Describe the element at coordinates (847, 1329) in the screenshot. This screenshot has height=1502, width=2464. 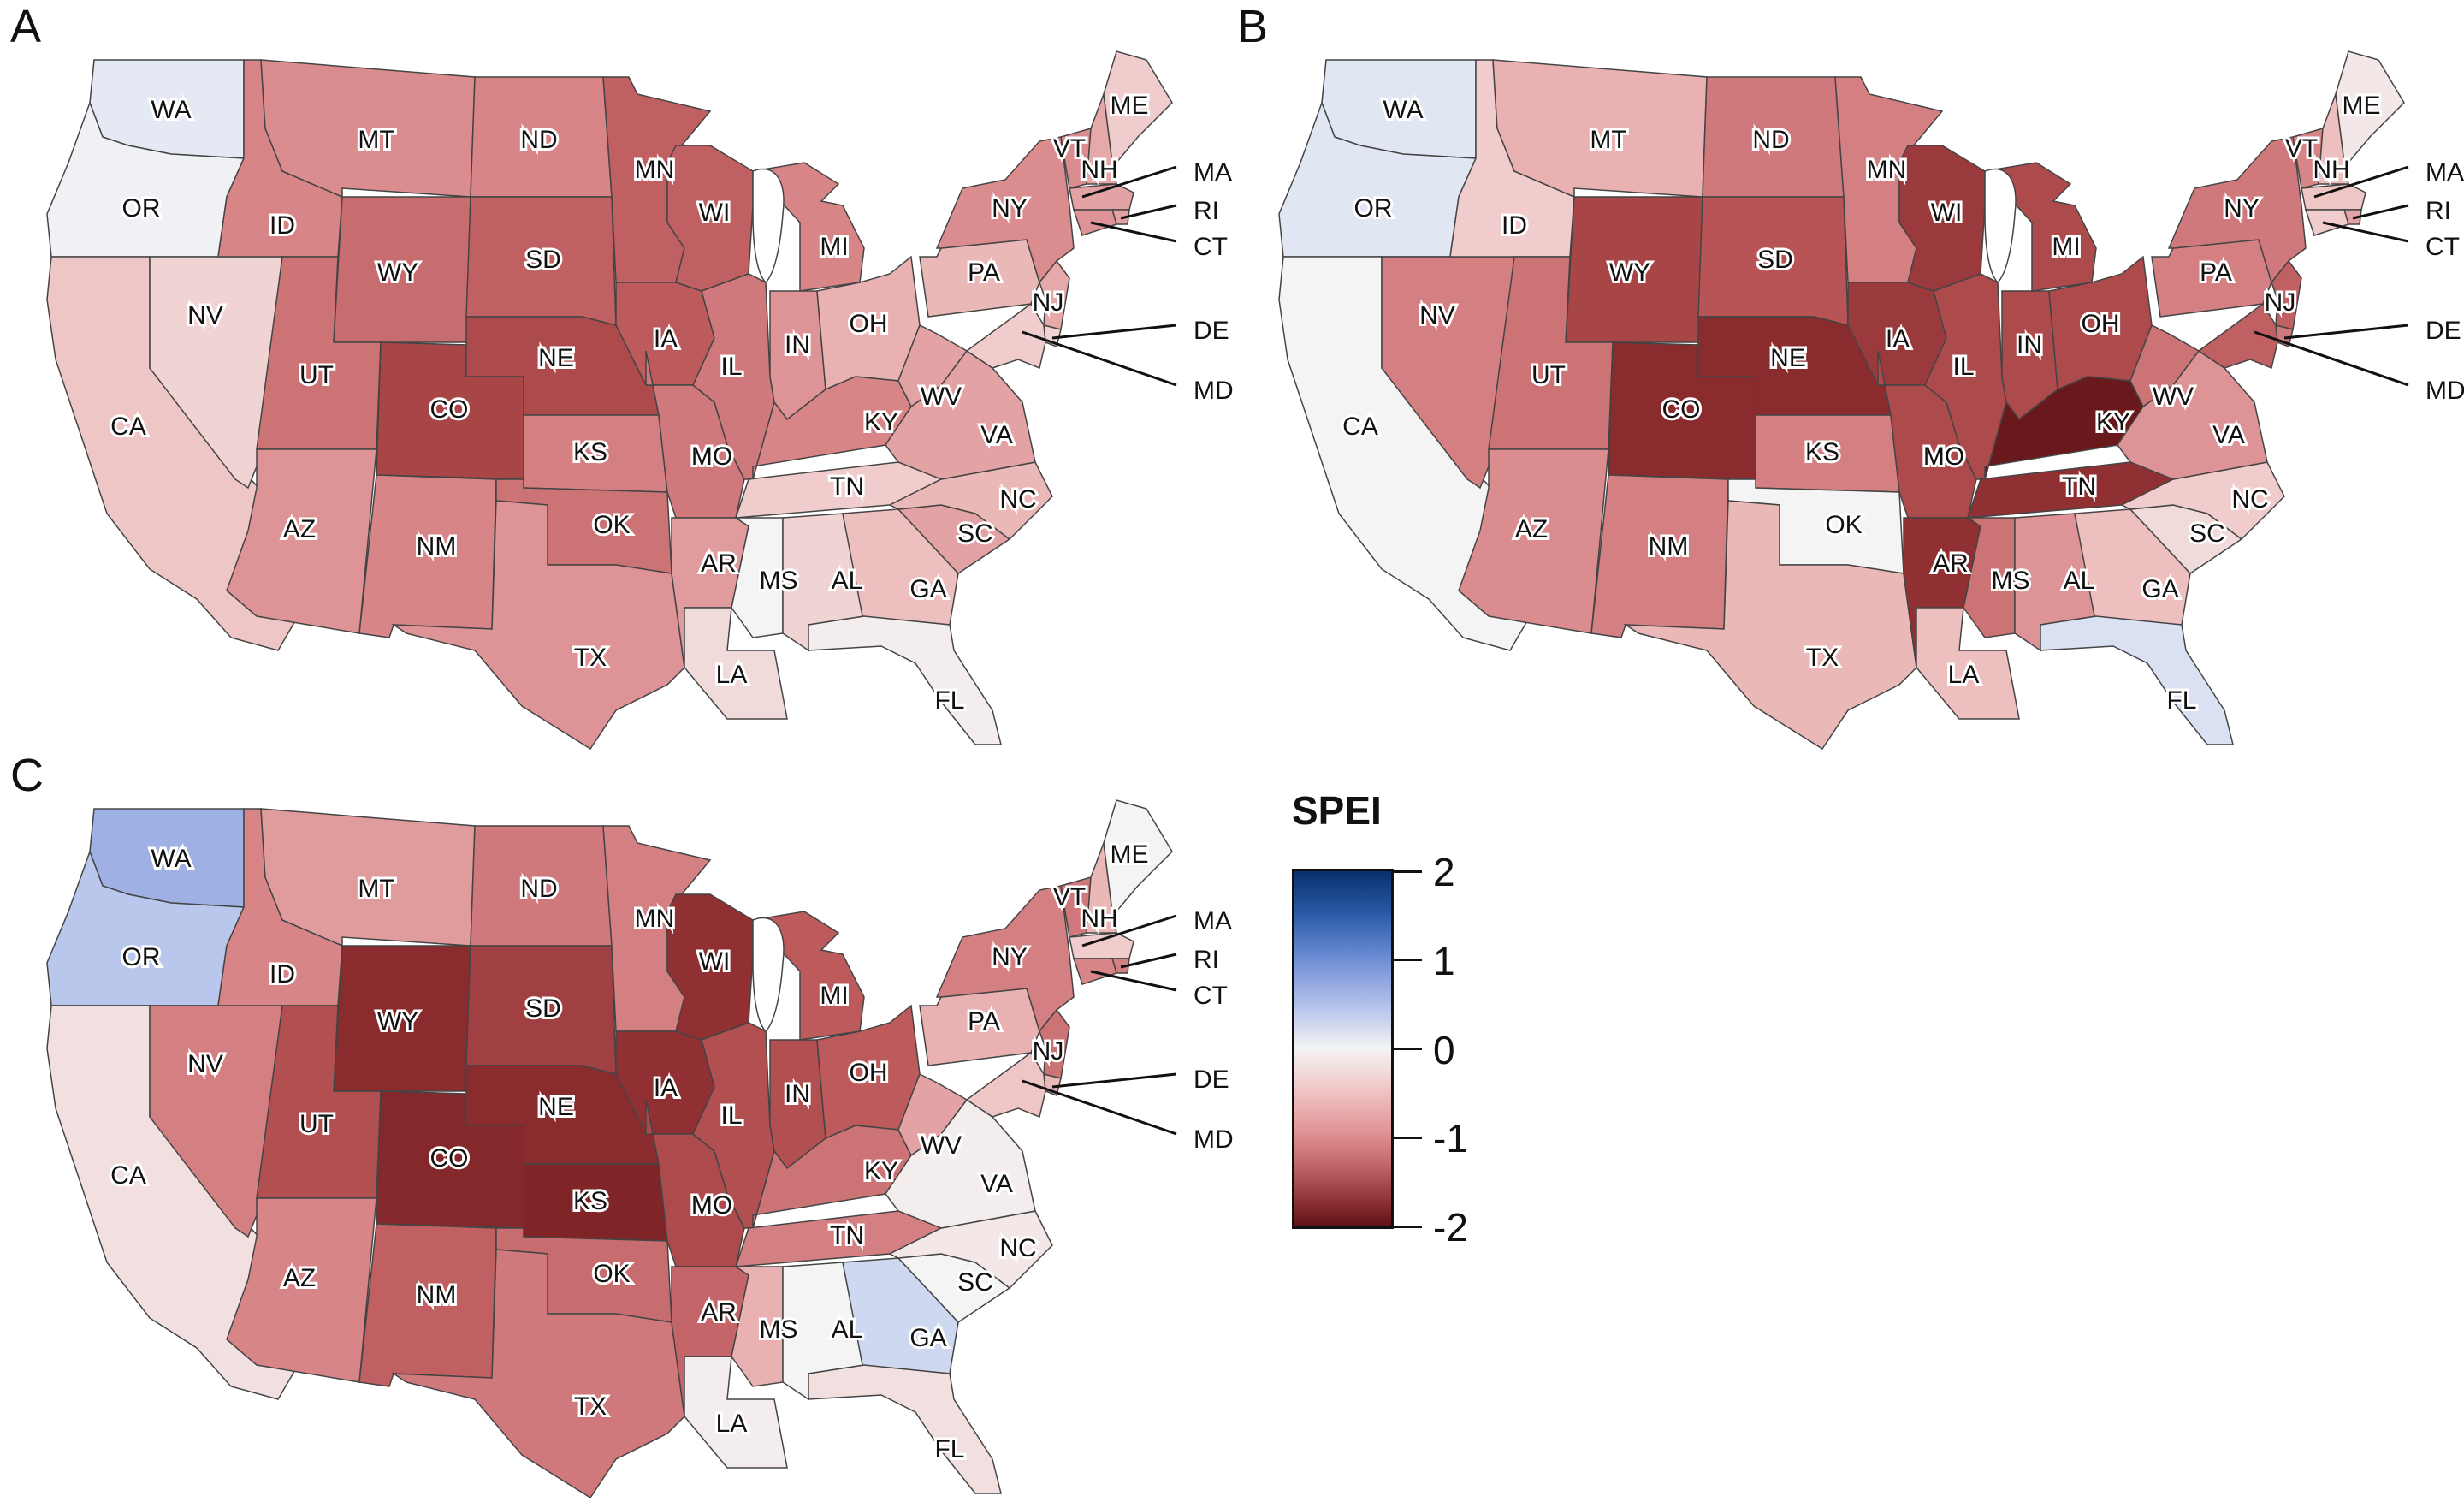
I see `state-label-al: AL` at that location.